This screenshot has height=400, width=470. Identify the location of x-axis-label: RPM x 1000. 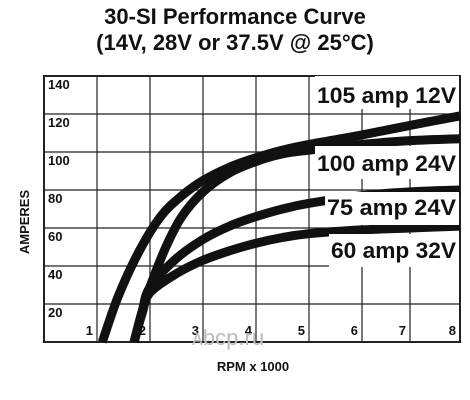
(253, 366).